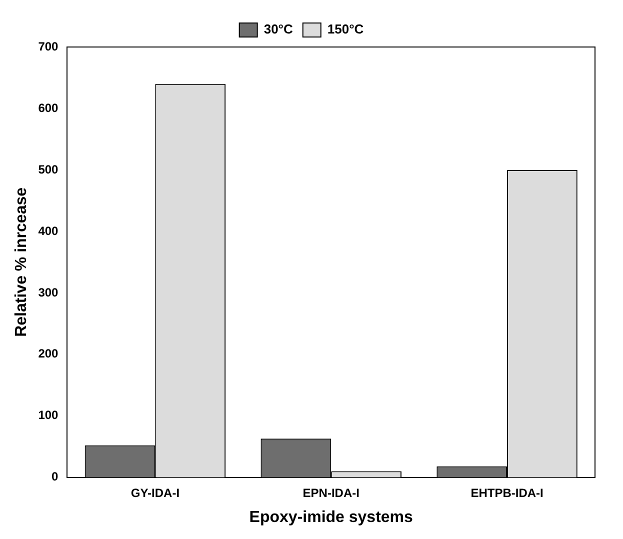 The image size is (623, 539). I want to click on y-tick-label: 100, so click(48, 415).